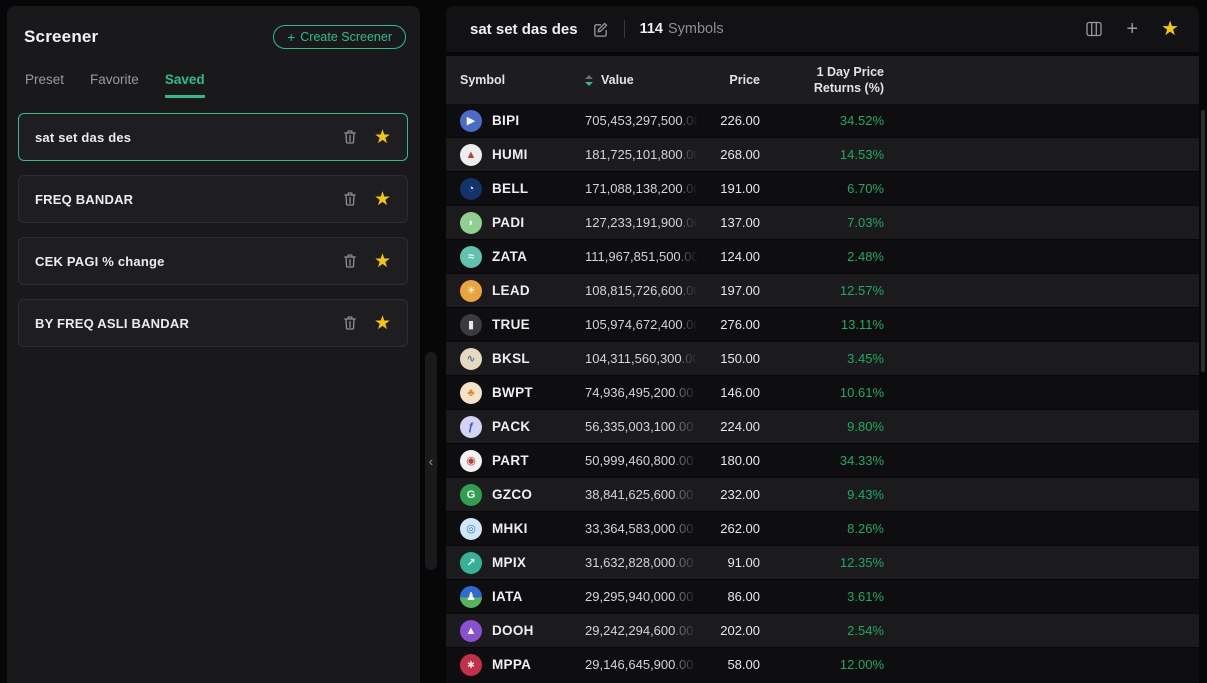 The width and height of the screenshot is (1207, 683). I want to click on value-cell: 29,146,645,900.00, so click(641, 664).